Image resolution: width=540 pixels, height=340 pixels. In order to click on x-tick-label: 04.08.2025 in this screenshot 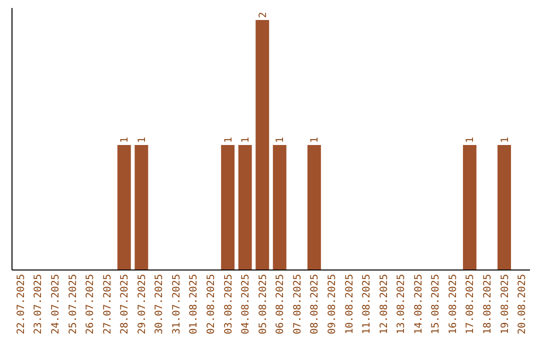, I will do `click(246, 304)`.